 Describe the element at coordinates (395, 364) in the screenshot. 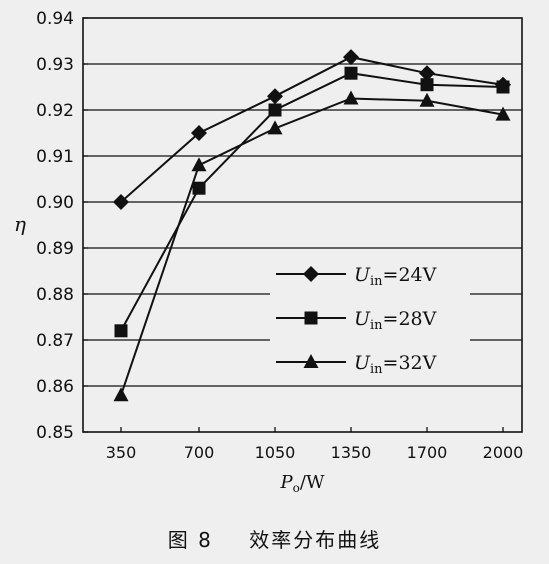

I see `legend-label: Uin=32V` at that location.